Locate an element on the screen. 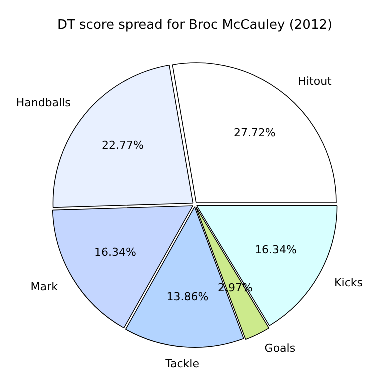 This screenshot has height=390, width=390. data-label: 22.77% is located at coordinates (123, 145).